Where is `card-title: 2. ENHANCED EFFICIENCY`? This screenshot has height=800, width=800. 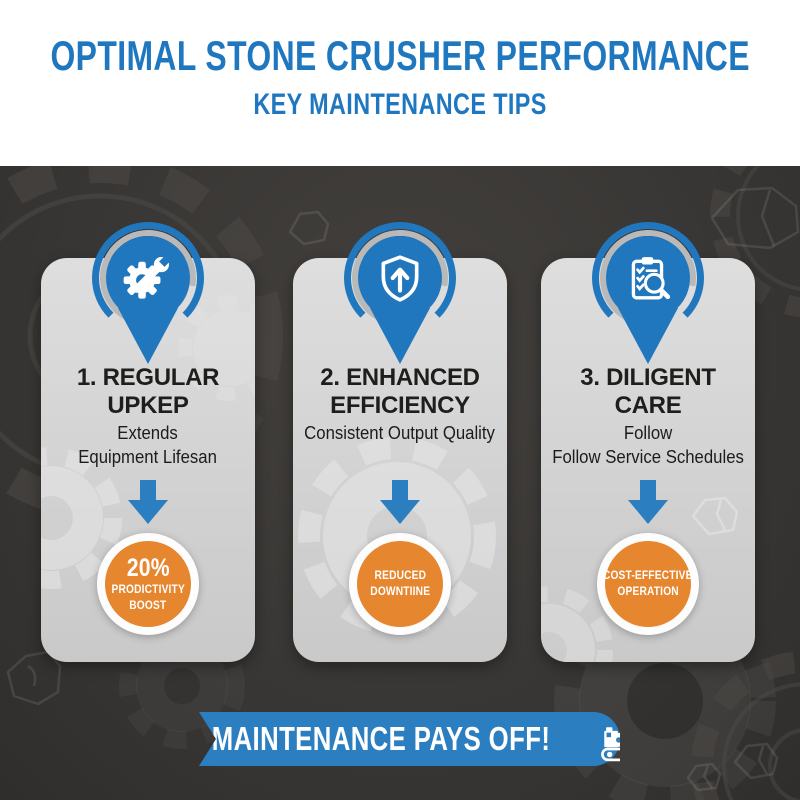
card-title: 2. ENHANCED EFFICIENCY is located at coordinates (400, 392).